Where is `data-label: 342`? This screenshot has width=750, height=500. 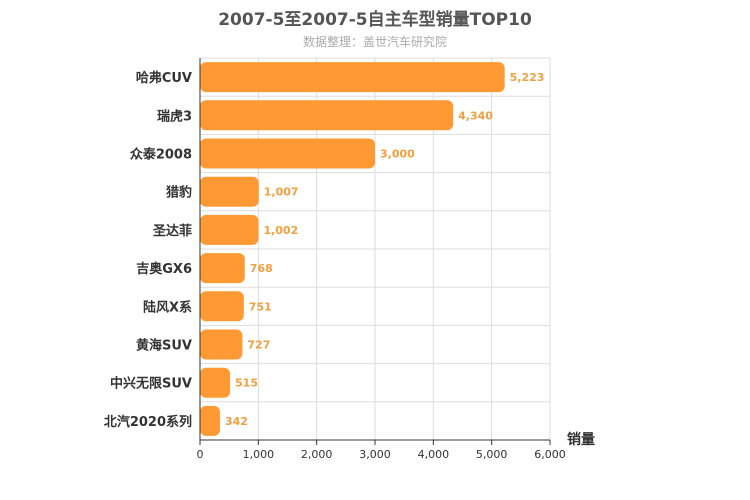 data-label: 342 is located at coordinates (236, 421).